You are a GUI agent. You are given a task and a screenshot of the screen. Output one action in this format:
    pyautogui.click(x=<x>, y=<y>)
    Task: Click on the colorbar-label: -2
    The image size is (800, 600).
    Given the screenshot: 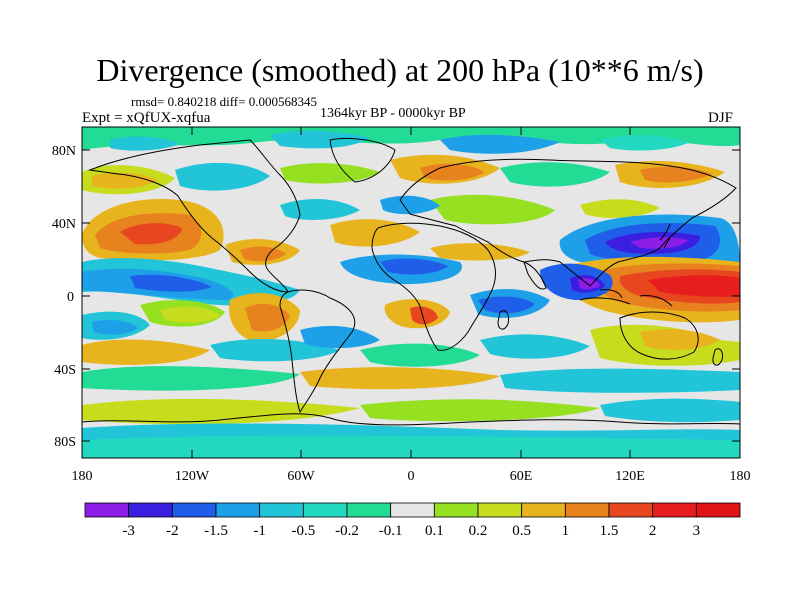 What is the action you would take?
    pyautogui.click(x=172, y=531)
    